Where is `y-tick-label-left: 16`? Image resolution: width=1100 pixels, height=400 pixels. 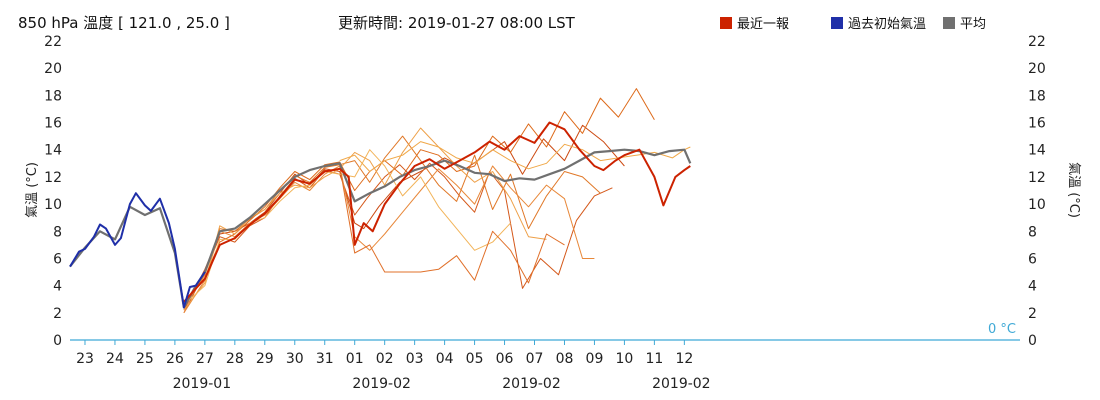 y-tick-label-left: 16 is located at coordinates (53, 124).